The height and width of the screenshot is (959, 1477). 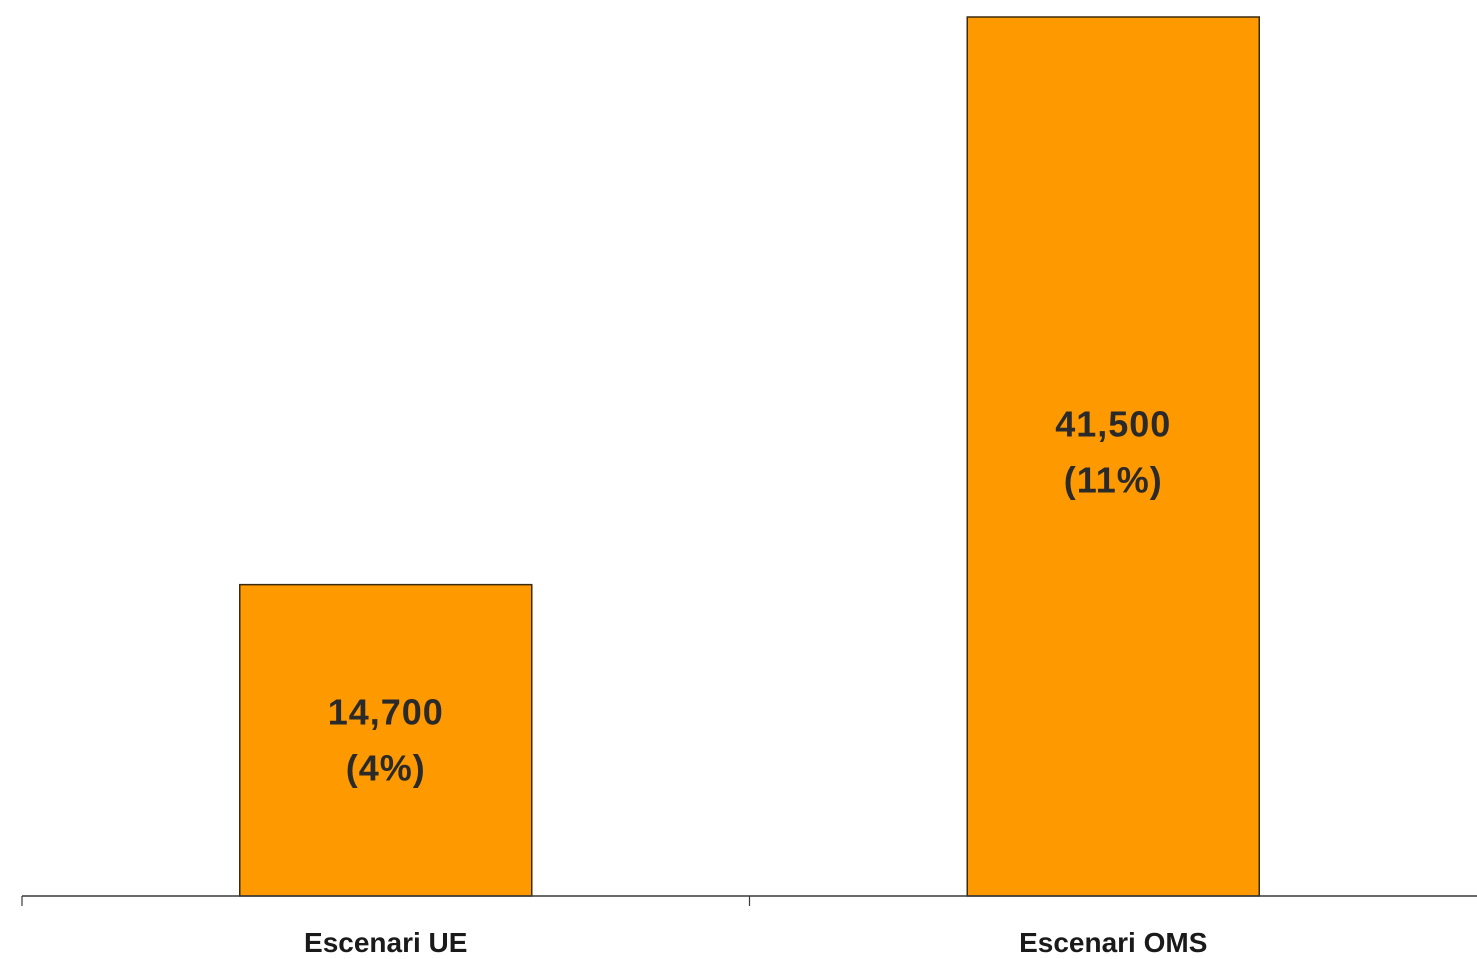 I want to click on data-label-value: 14,700, so click(x=386, y=711).